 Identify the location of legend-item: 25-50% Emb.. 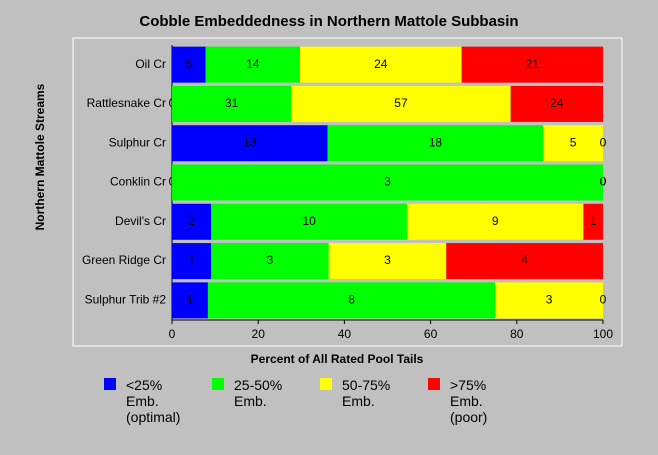
(256, 401).